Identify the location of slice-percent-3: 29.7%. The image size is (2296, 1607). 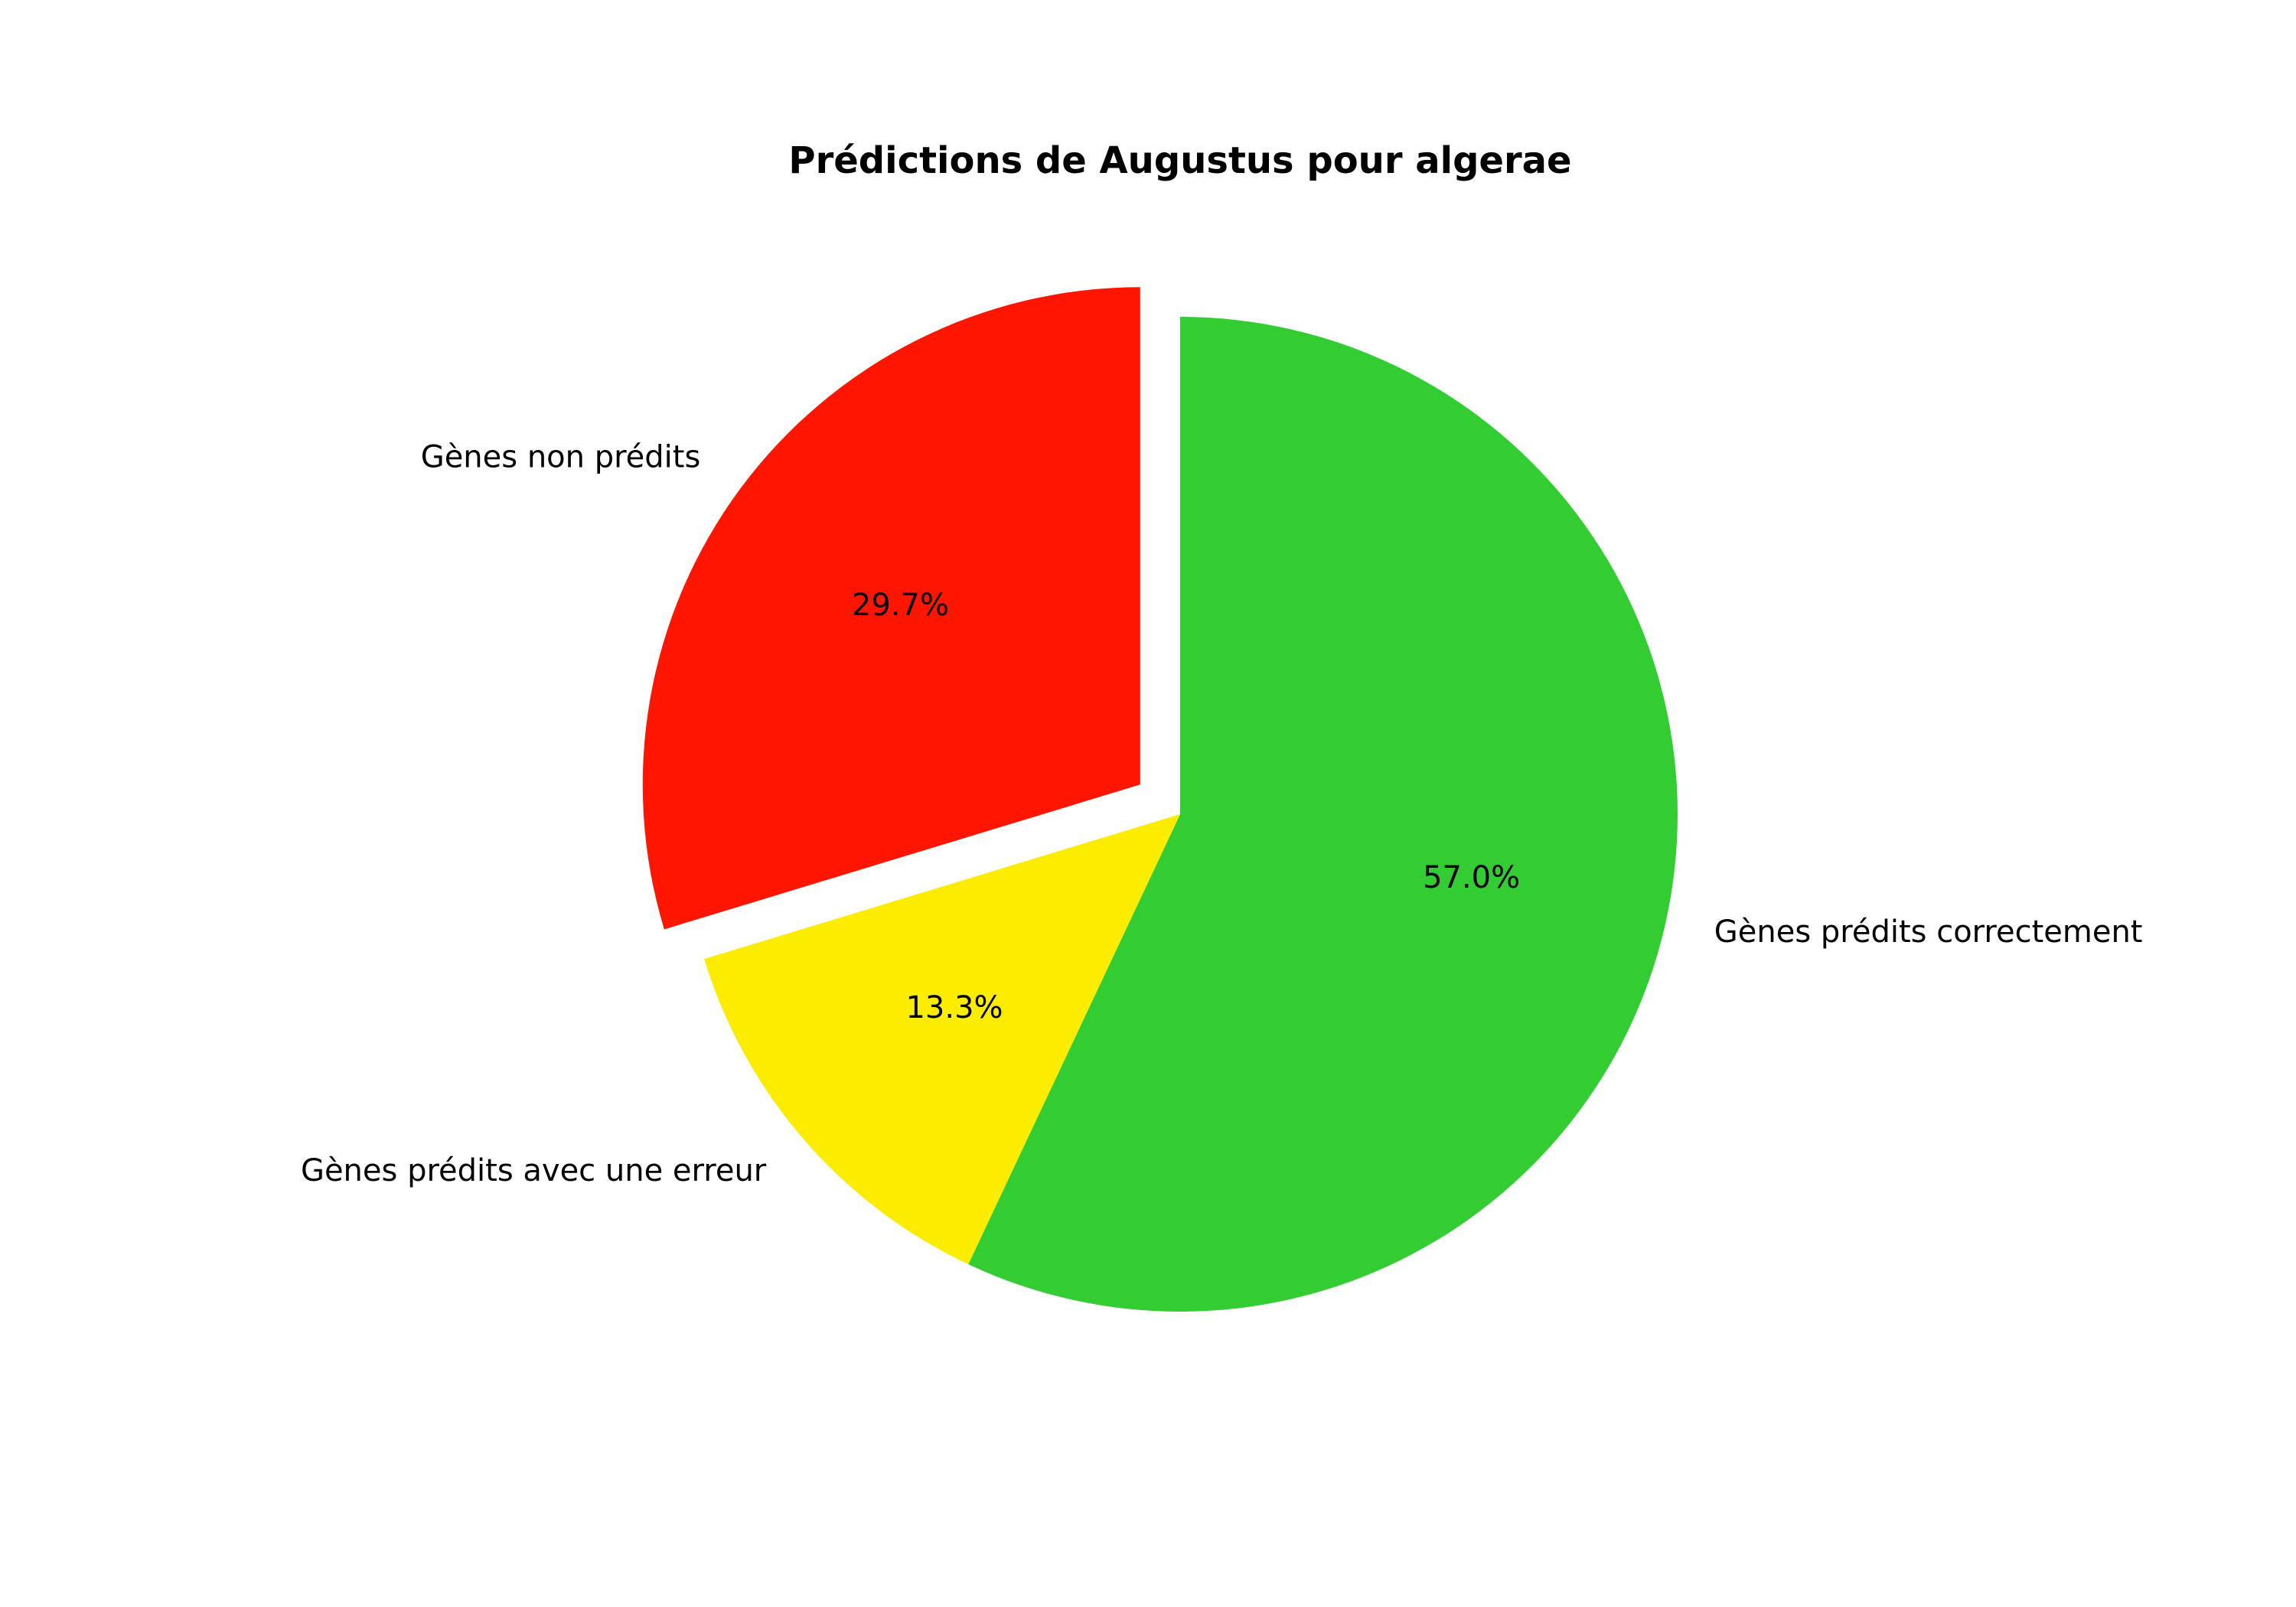
(900, 605).